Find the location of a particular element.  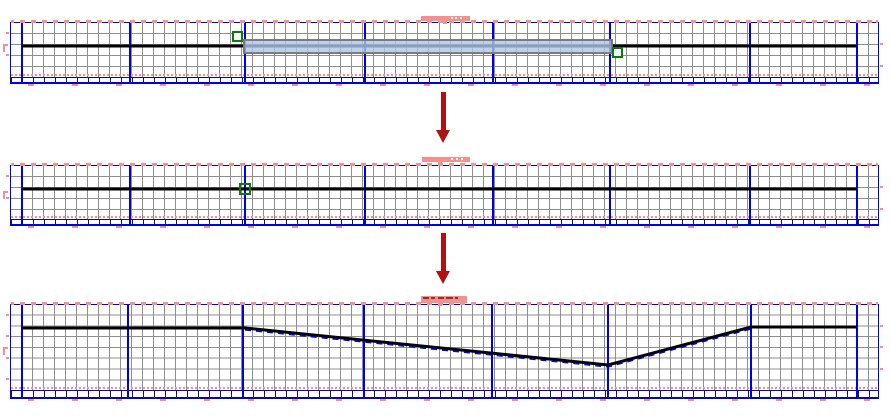

selection-band is located at coordinates (428, 46).